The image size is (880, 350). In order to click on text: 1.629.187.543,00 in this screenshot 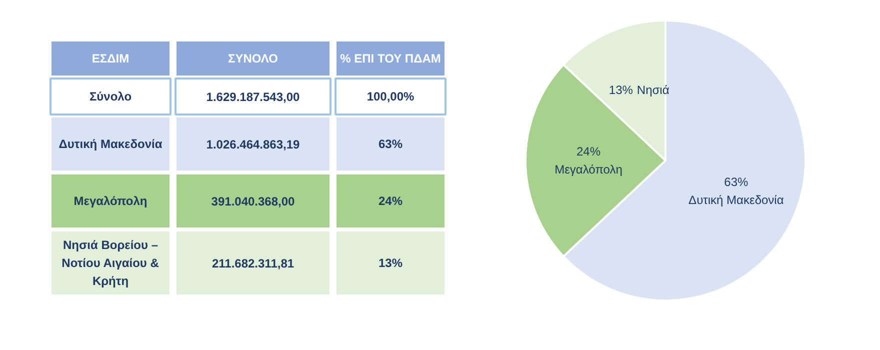, I will do `click(253, 97)`.